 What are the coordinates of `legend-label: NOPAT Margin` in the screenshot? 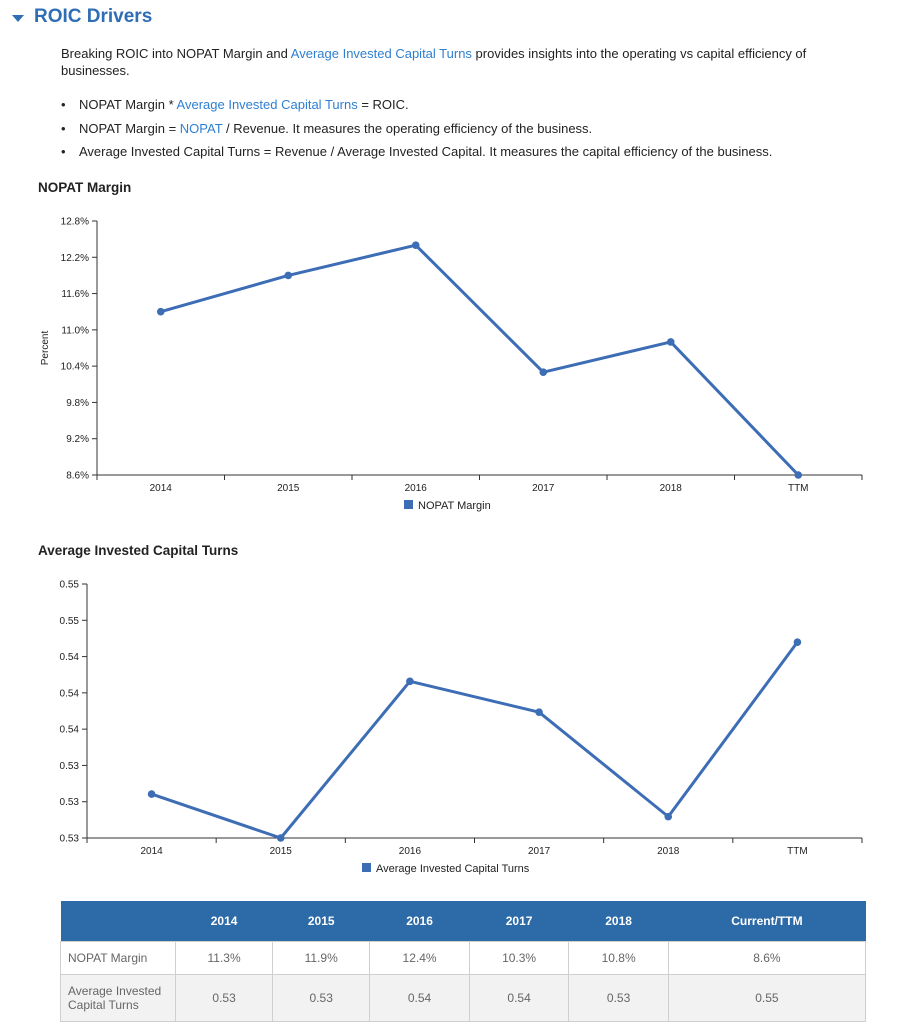 It's located at (454, 506).